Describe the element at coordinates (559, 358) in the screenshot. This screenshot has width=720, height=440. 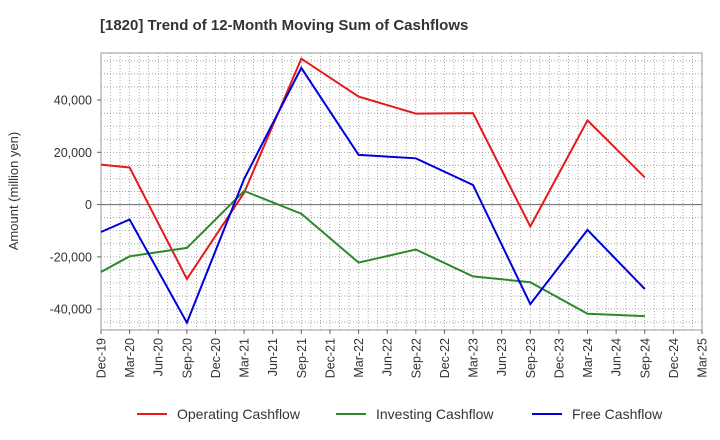
I see `x-tick-label: Dec-23` at that location.